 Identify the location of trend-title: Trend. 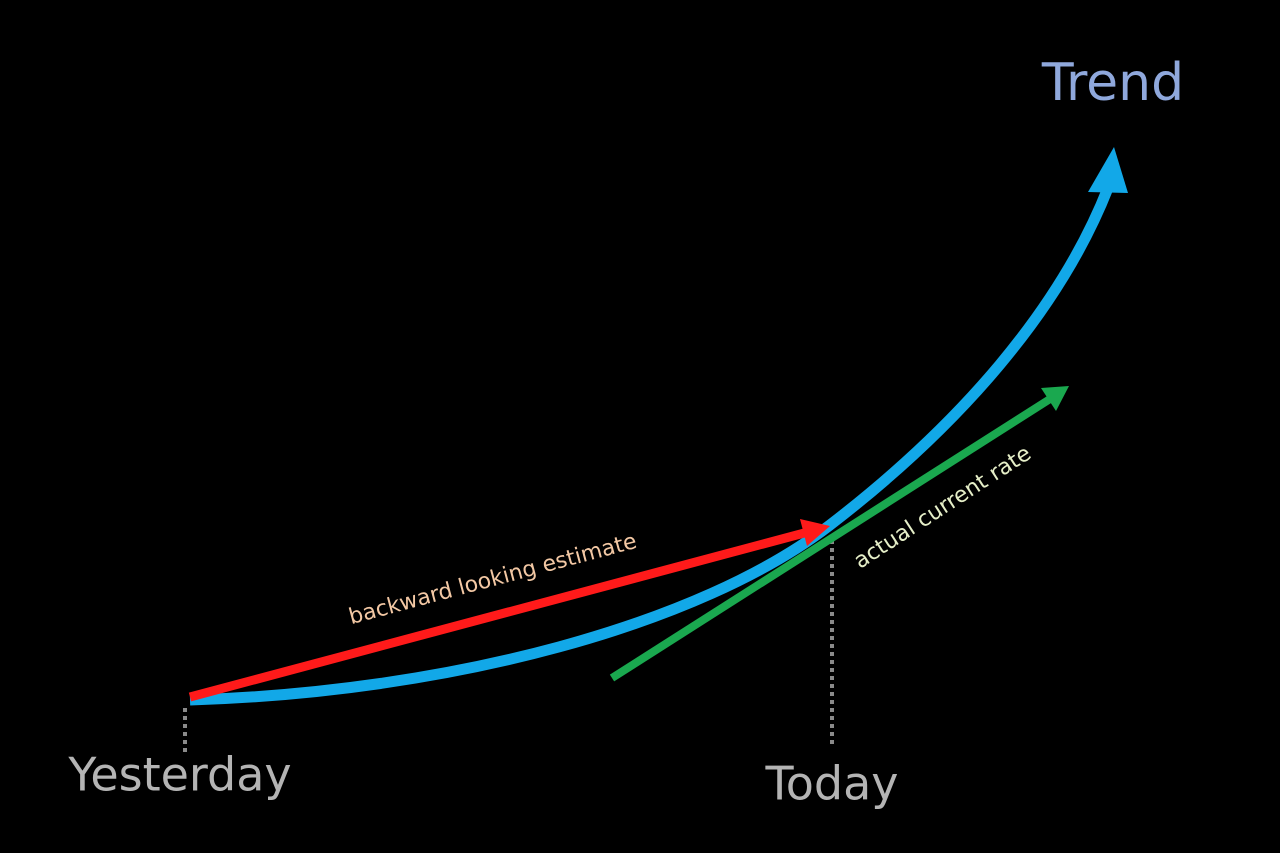
(1112, 83).